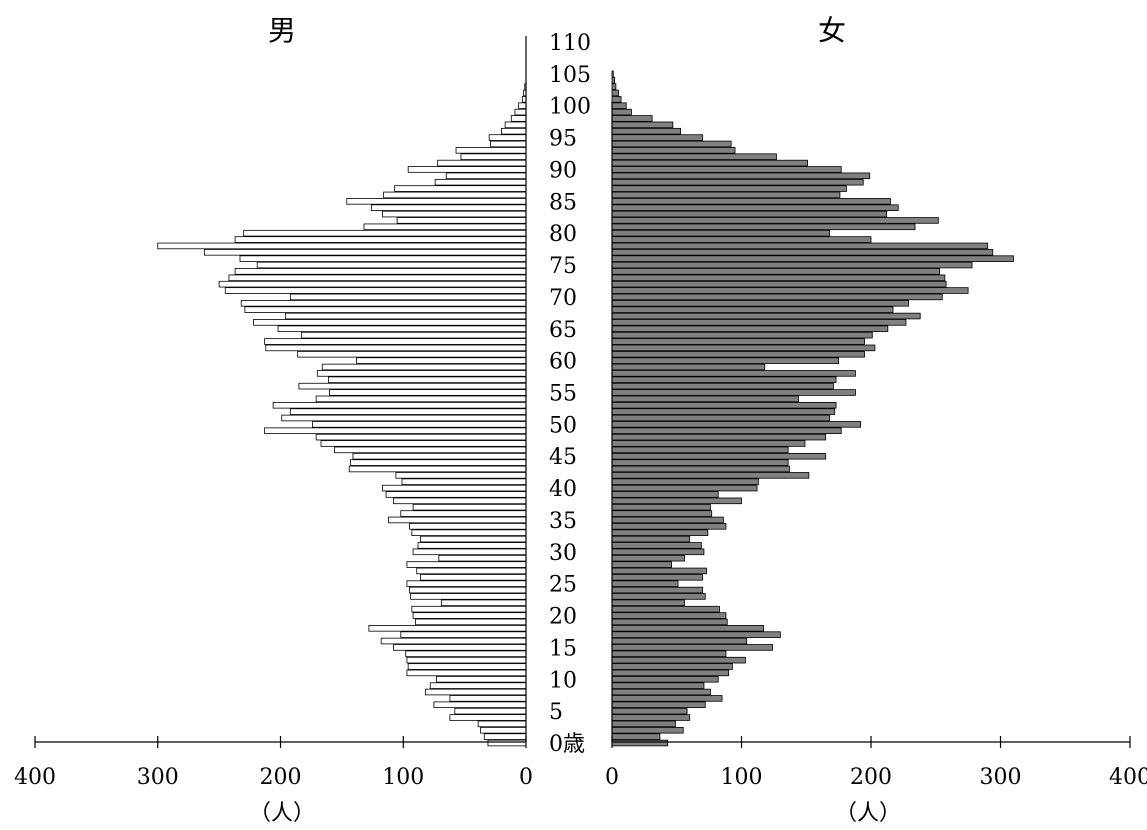 Image resolution: width=1147 pixels, height=830 pixels. I want to click on age-label-75: 75, so click(563, 266).